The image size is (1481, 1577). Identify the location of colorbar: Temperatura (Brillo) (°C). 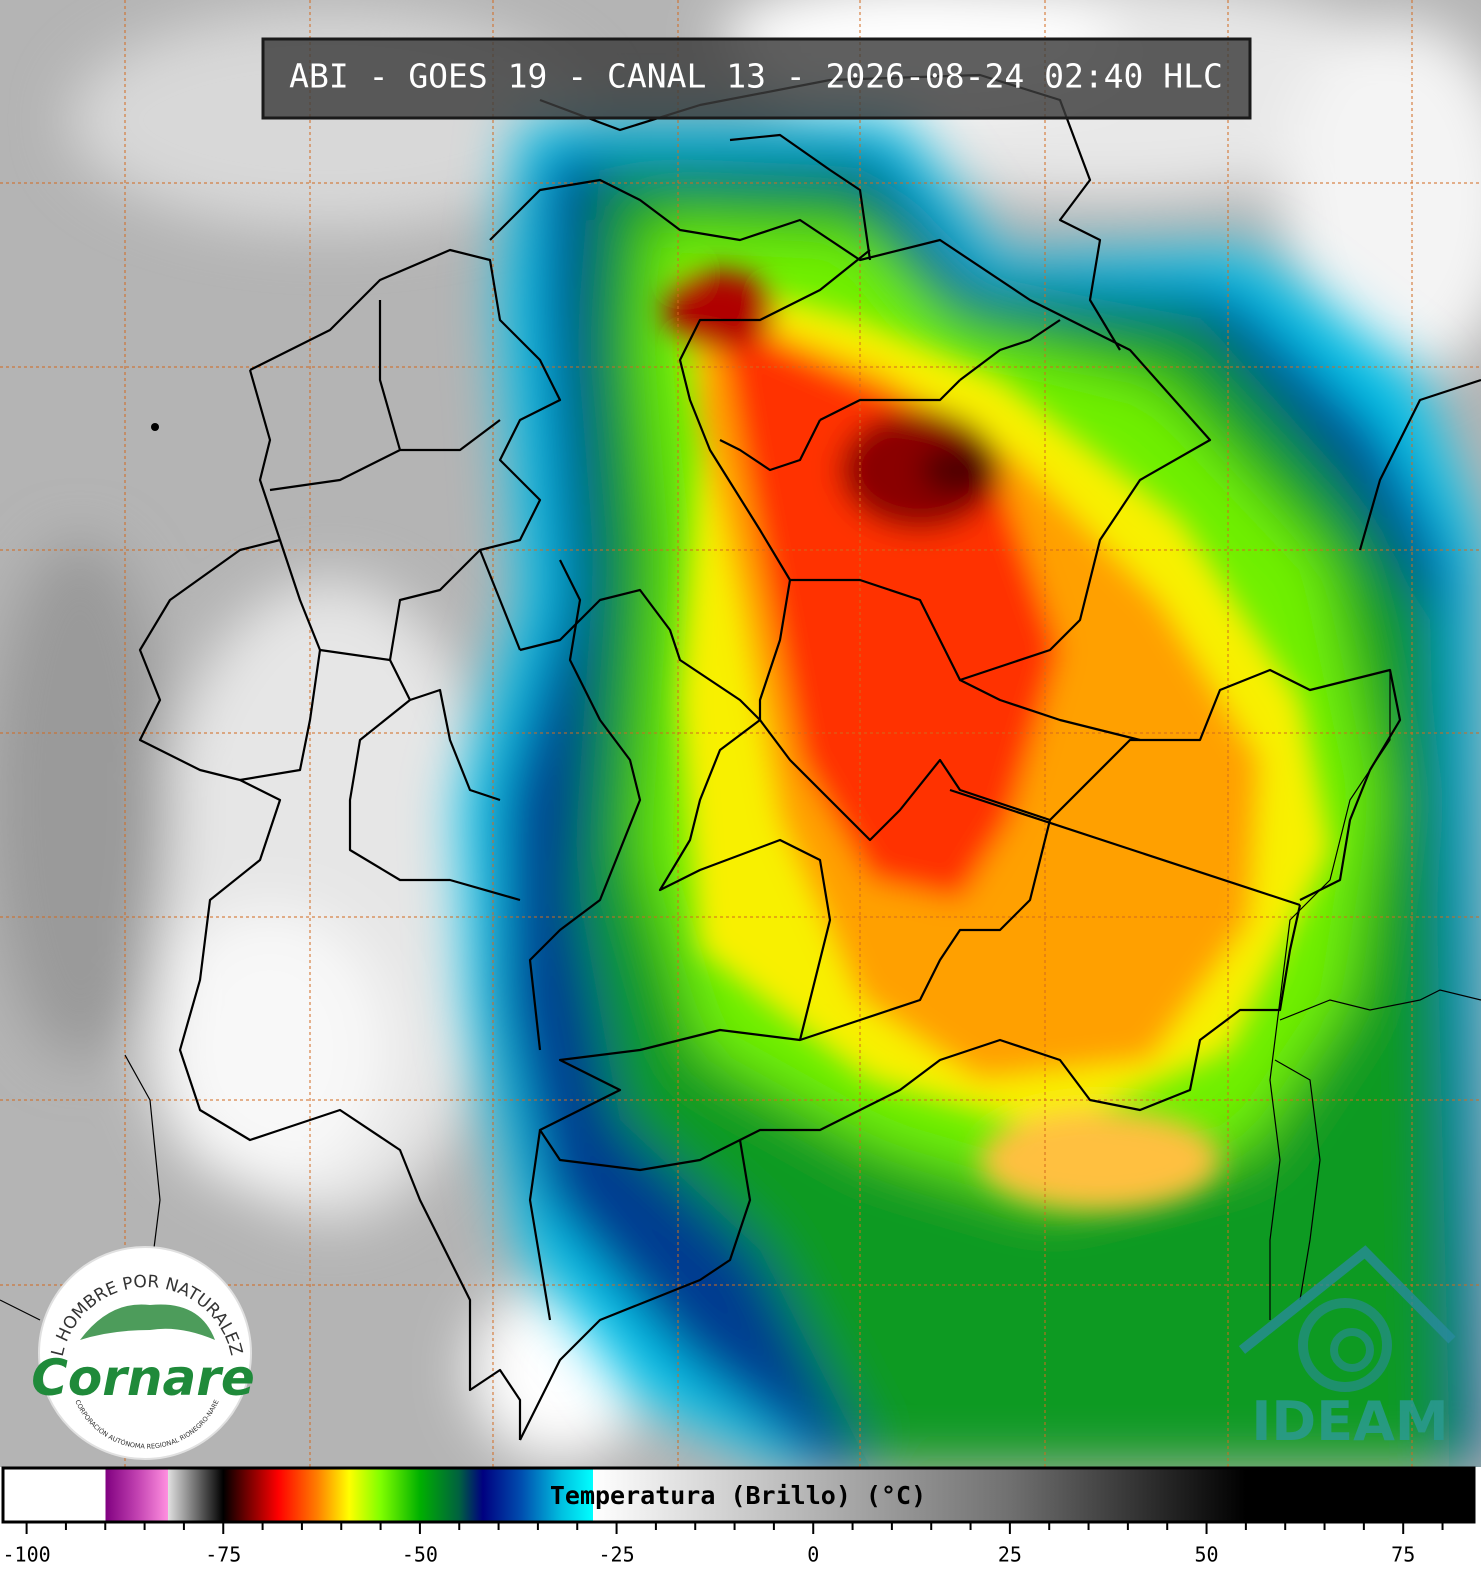
(738, 1495).